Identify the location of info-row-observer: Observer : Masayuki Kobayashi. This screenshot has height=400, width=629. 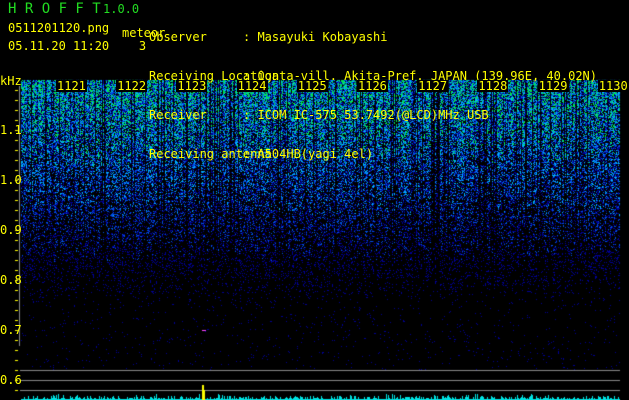
(373, 37).